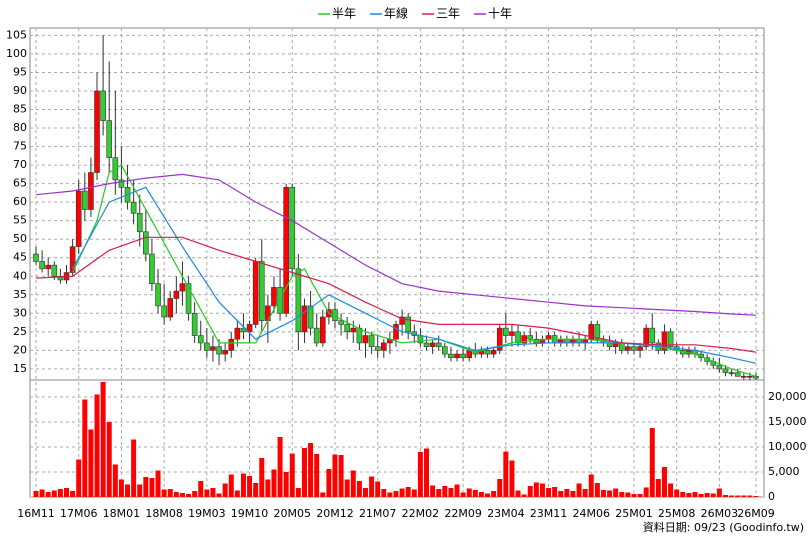 Image resolution: width=808 pixels, height=540 pixels. What do you see at coordinates (20, 109) in the screenshot?
I see `y-tick-label: 85` at bounding box center [20, 109].